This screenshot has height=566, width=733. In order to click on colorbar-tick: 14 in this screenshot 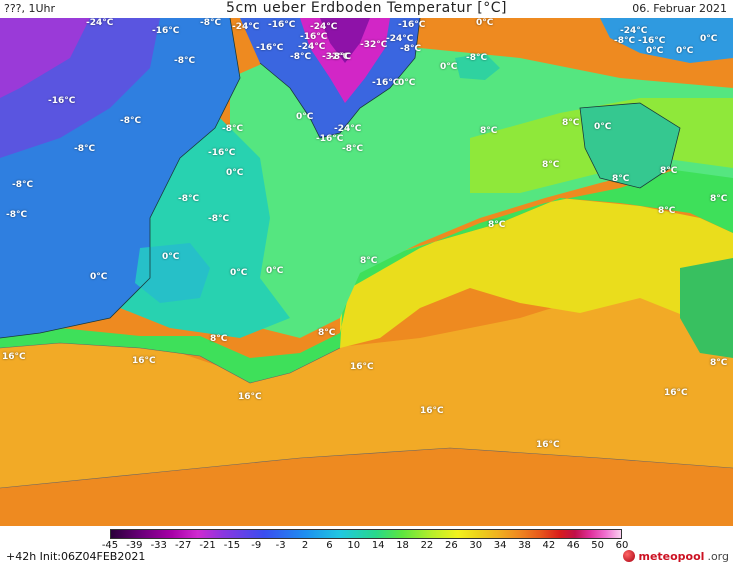, I will do `click(378, 545)`.